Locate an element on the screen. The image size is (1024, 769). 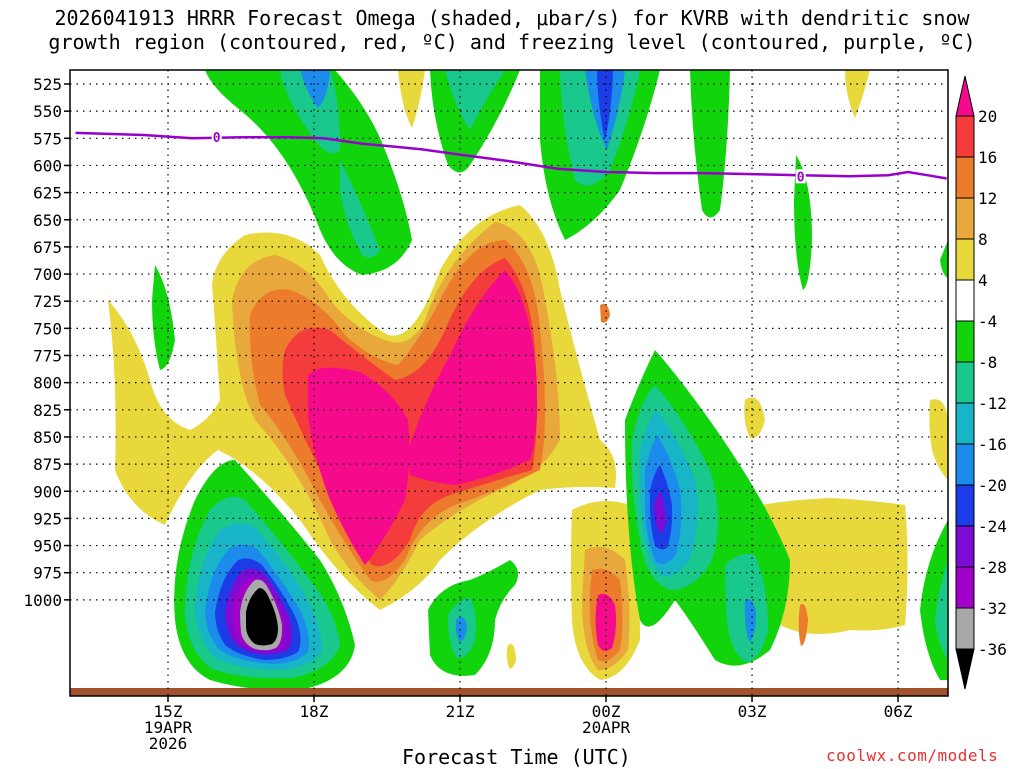
omega-band-pos20-0000z-bottom is located at coordinates (605, 622).